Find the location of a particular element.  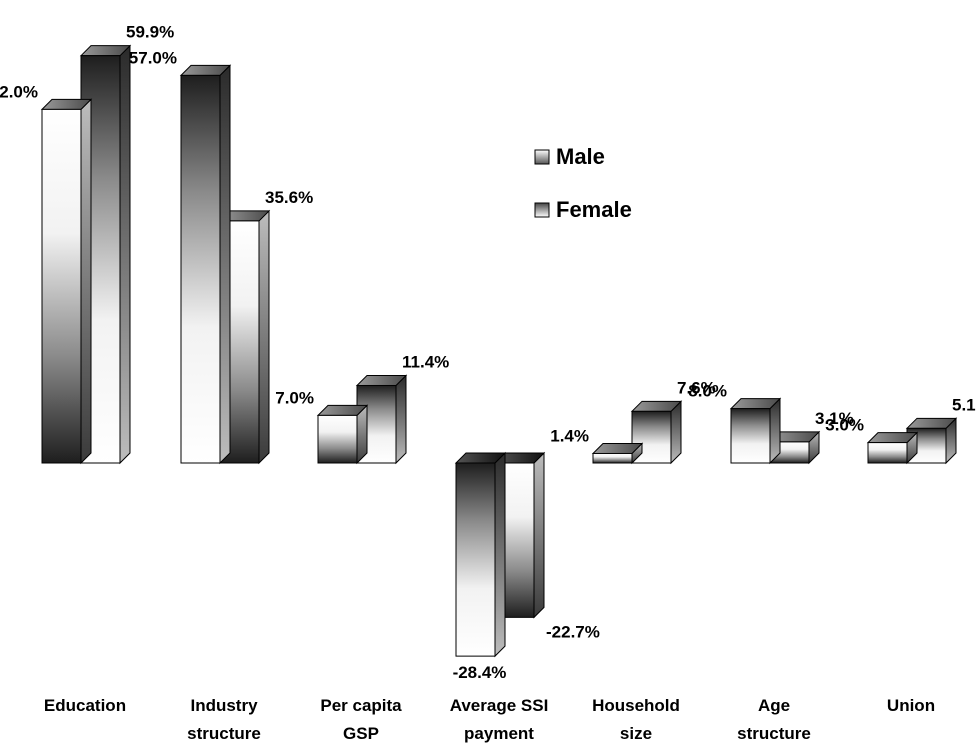

category-label: Average SSI is located at coordinates (499, 705).